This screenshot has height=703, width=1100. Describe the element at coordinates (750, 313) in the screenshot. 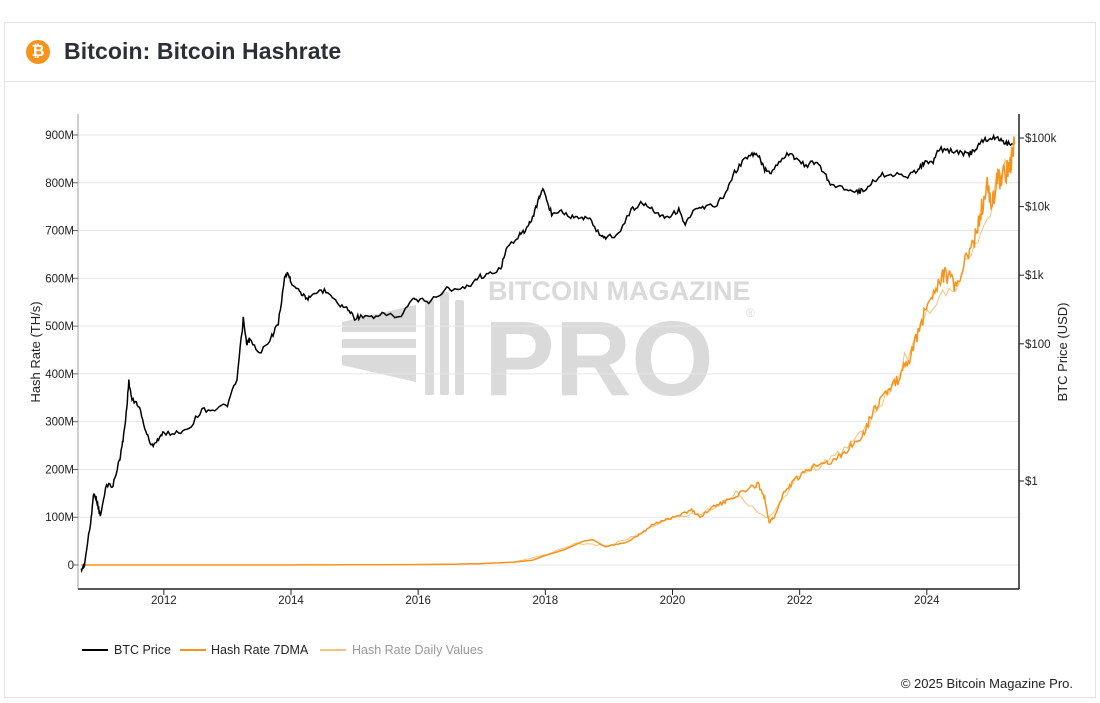

I see `watermark-registered: ®` at that location.